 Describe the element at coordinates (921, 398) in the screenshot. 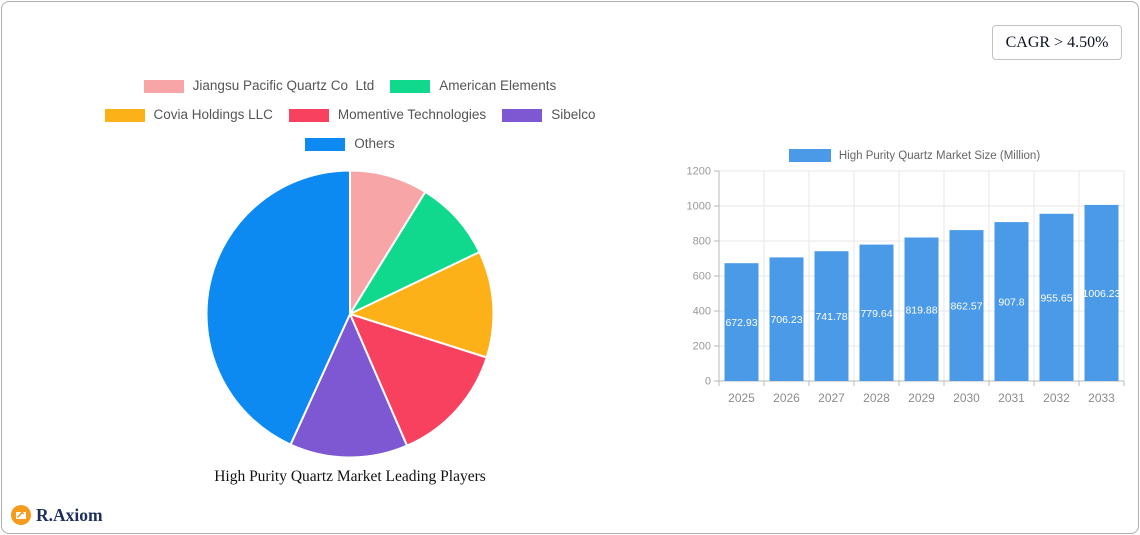

I see `x-tick-label: 2029` at that location.